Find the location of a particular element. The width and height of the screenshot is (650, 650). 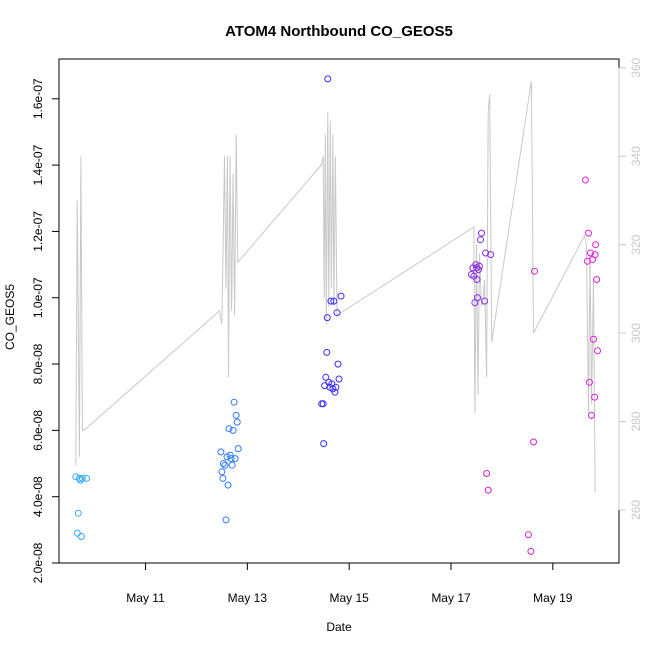

right-y-tick-label: 320 is located at coordinates (636, 244).